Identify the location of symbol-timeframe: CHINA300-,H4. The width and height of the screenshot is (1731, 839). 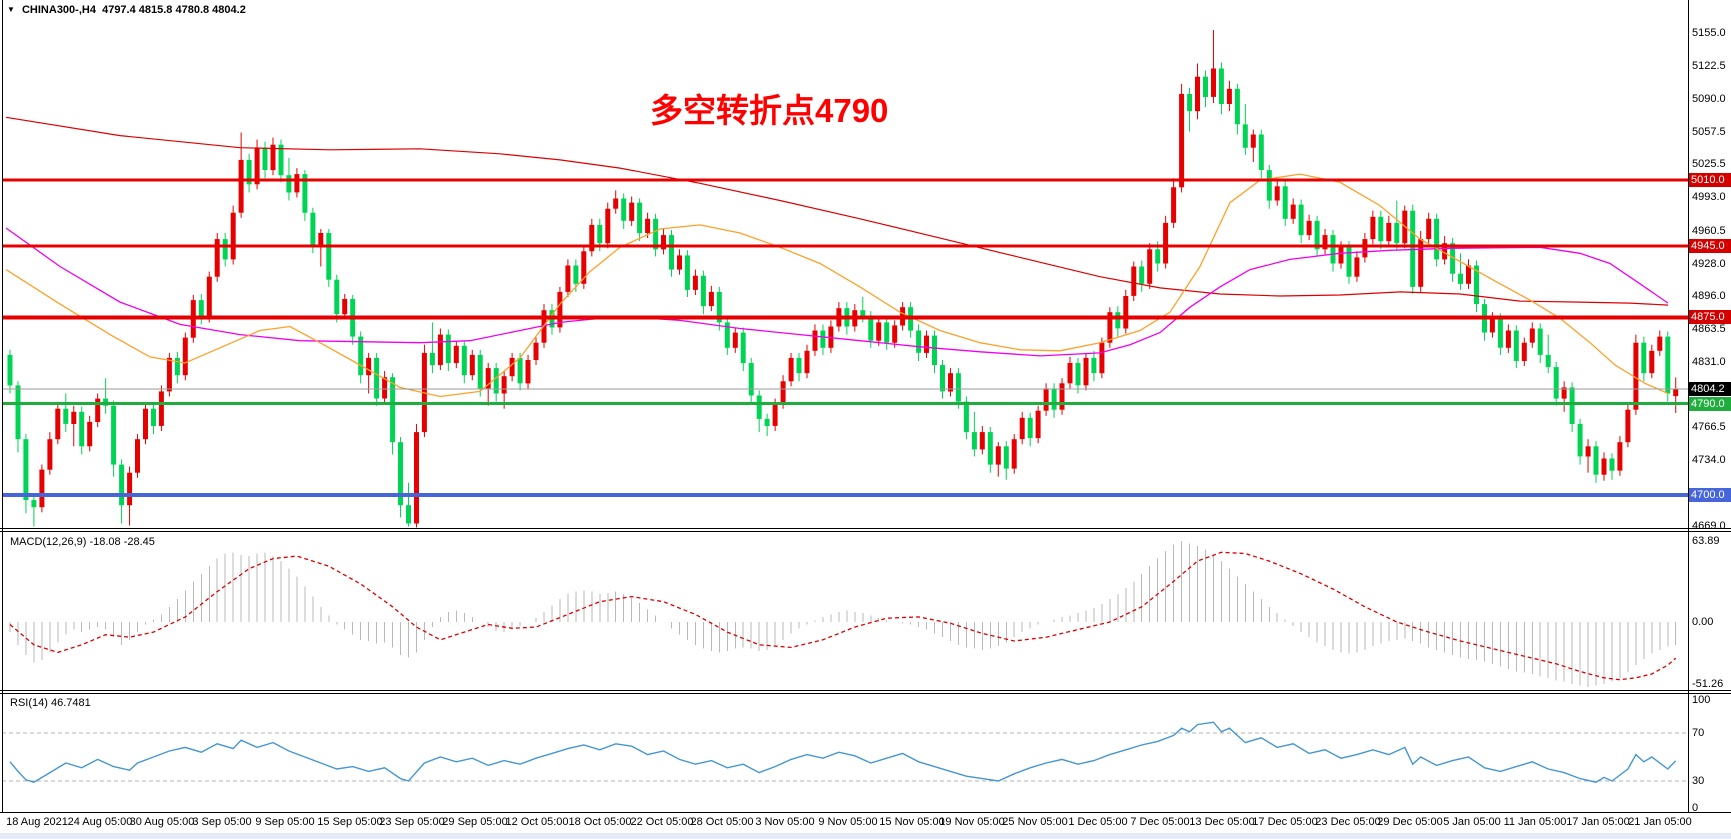
(58, 10).